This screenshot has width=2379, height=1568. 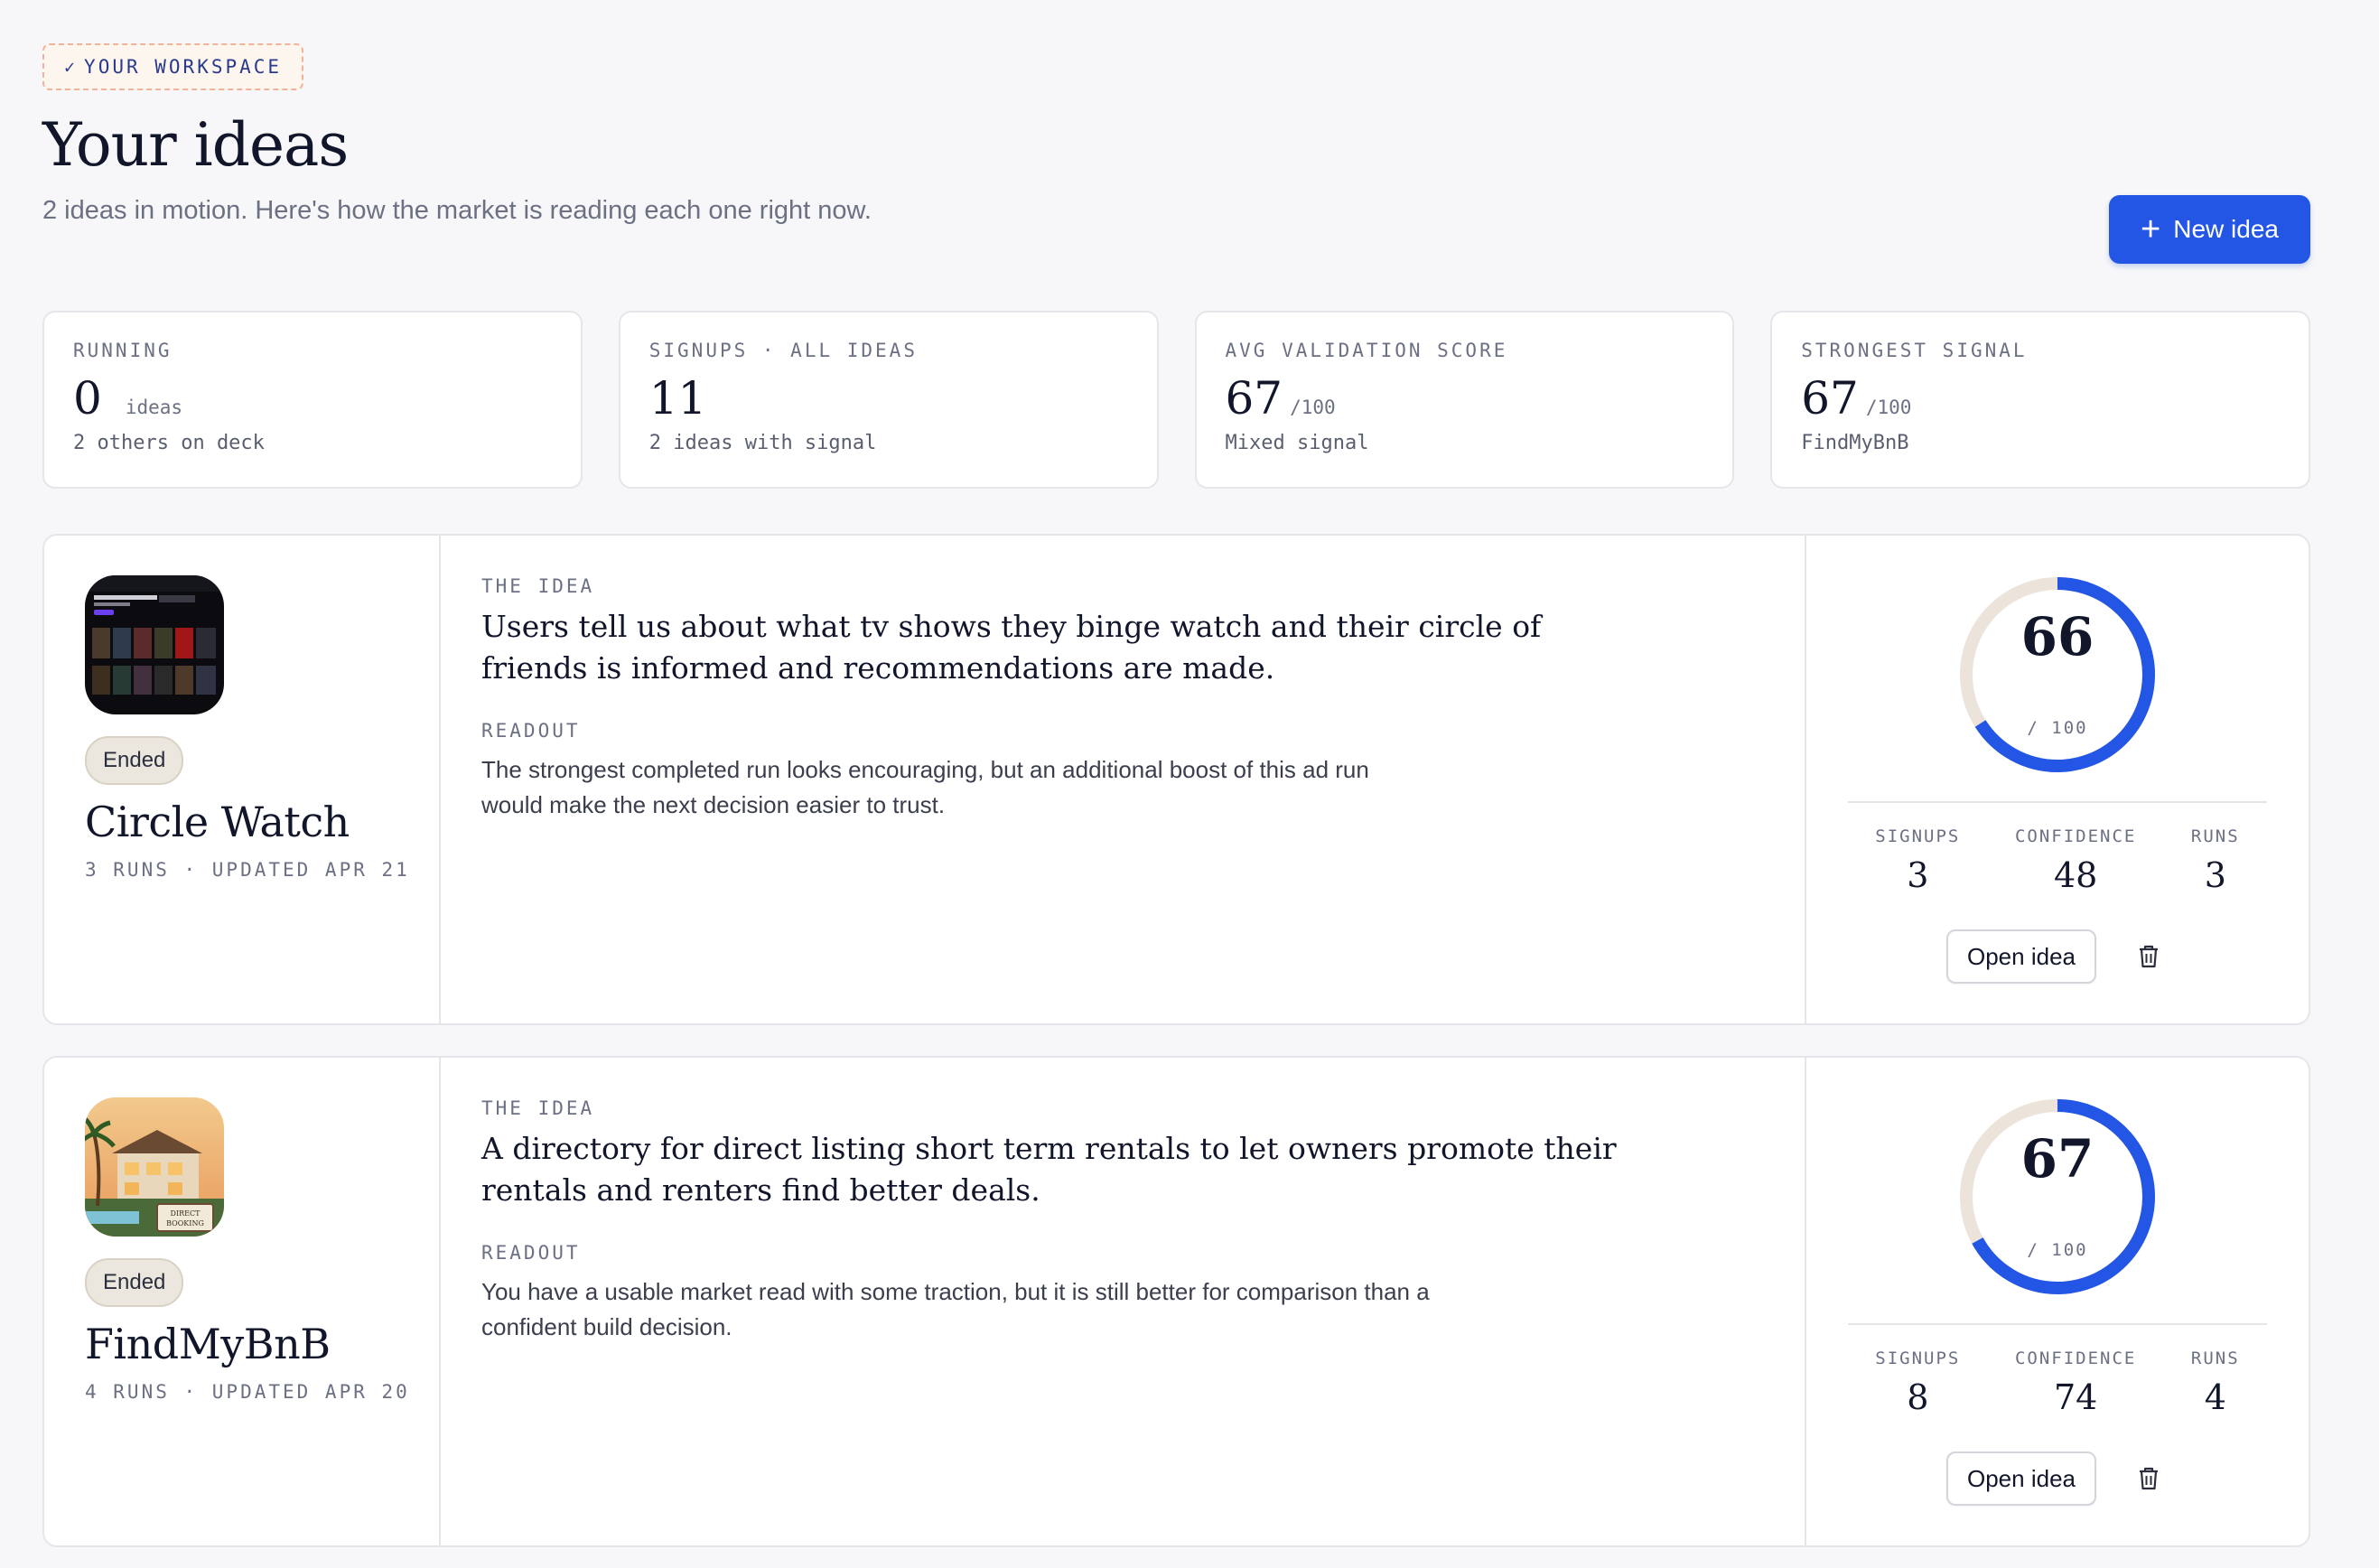 What do you see at coordinates (186, 1213) in the screenshot?
I see `svg-text: DIRECT` at bounding box center [186, 1213].